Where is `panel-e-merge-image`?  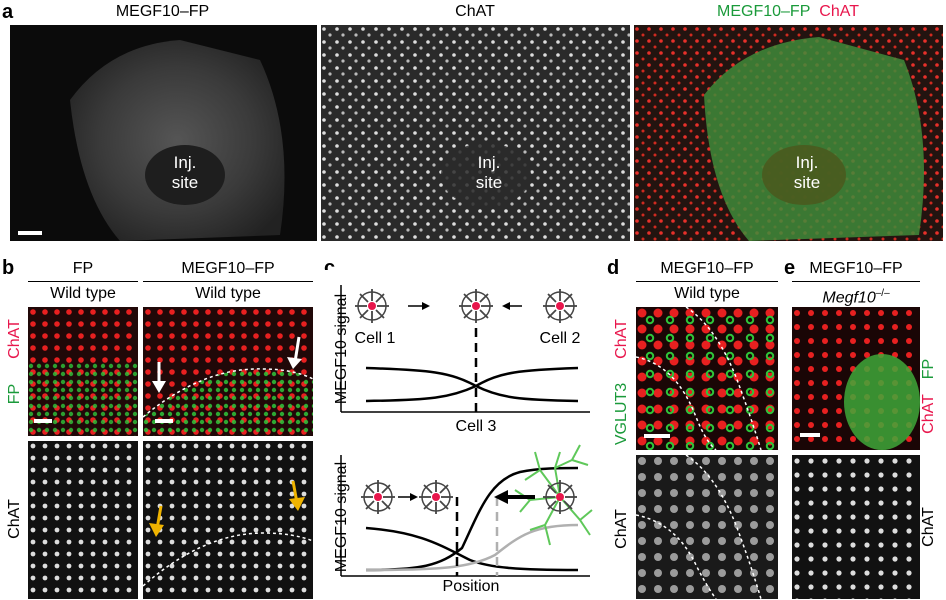 panel-e-merge-image is located at coordinates (856, 378).